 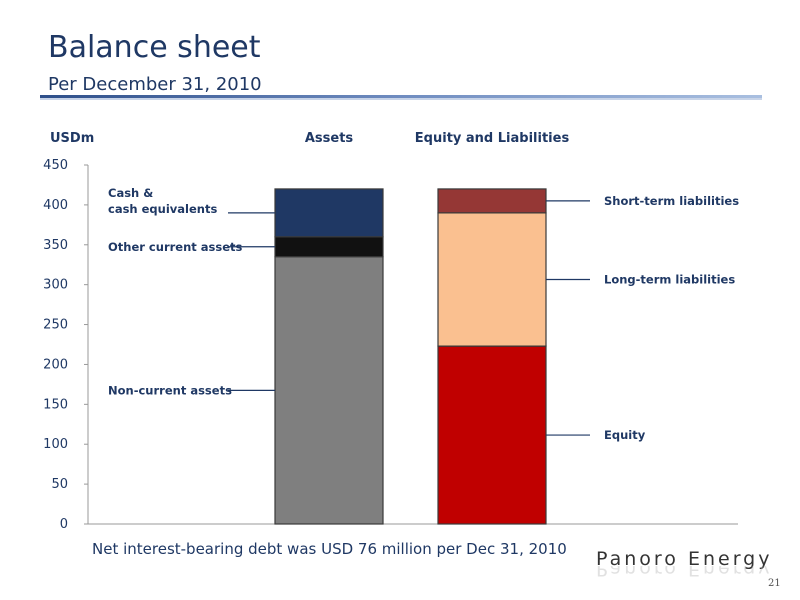 I want to click on page-number: 21, so click(x=774, y=583).